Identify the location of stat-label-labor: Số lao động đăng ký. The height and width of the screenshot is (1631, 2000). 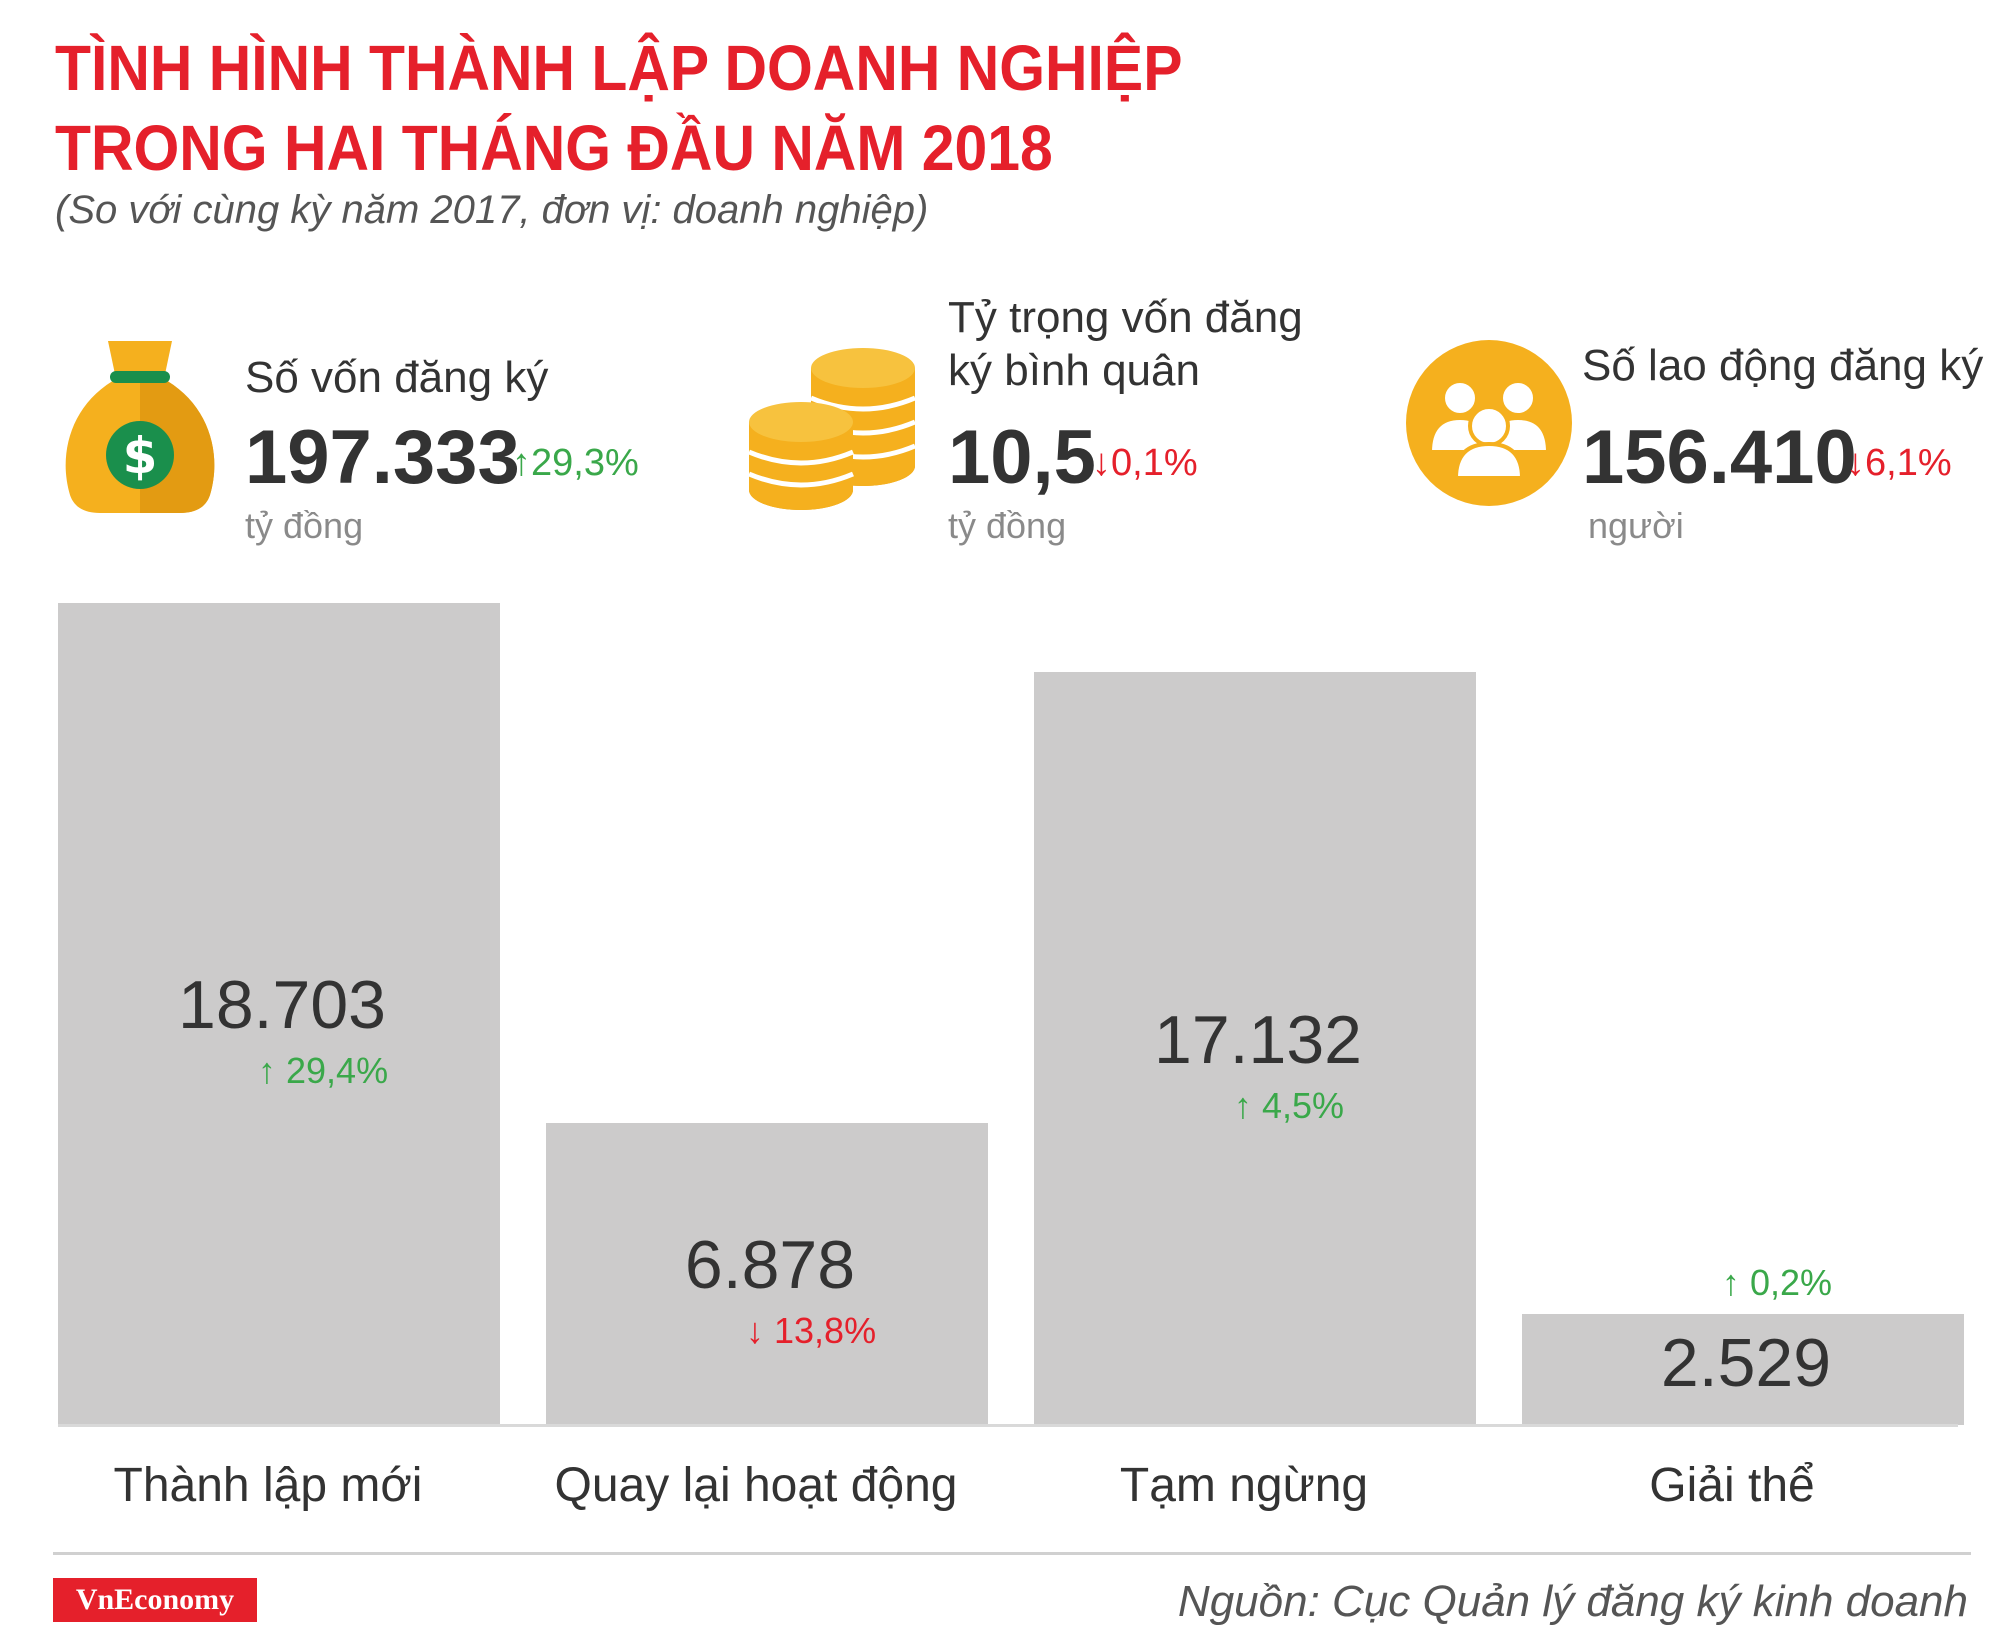
(1783, 365).